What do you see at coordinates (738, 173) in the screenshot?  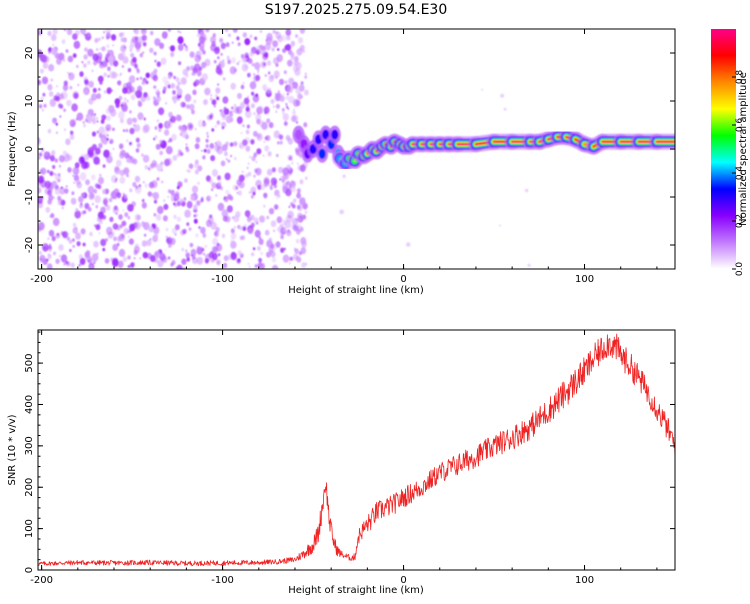 I see `colorbar-ticks: 0.0 0.2 0.4 0.6 0.8` at bounding box center [738, 173].